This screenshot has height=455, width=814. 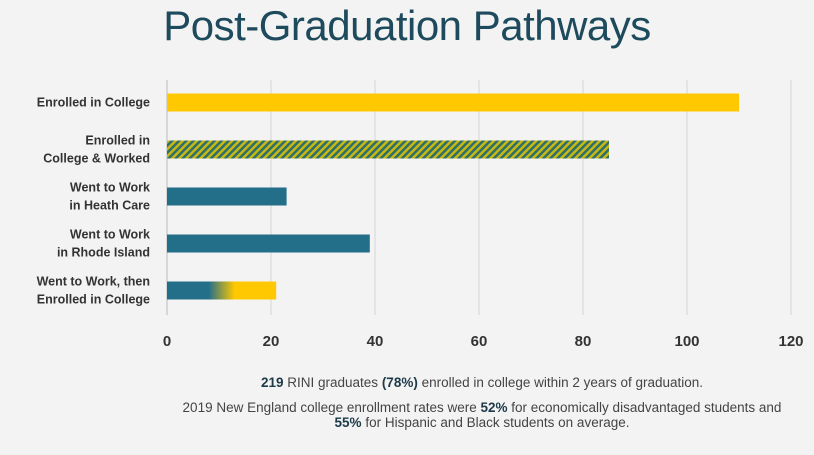 What do you see at coordinates (272, 382) in the screenshot?
I see `note-bold: 219` at bounding box center [272, 382].